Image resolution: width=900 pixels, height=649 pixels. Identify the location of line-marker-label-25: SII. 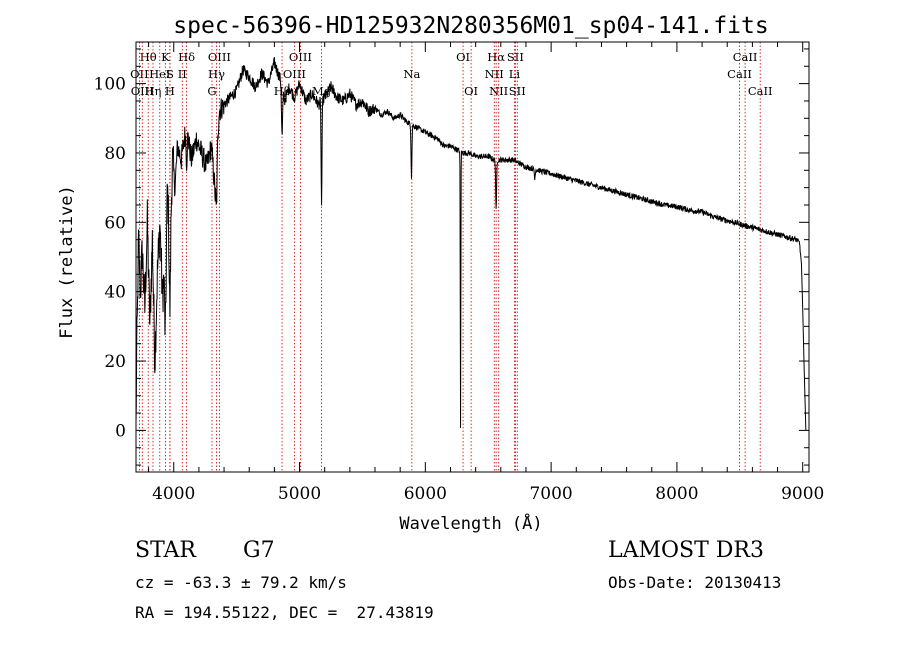
(517, 91).